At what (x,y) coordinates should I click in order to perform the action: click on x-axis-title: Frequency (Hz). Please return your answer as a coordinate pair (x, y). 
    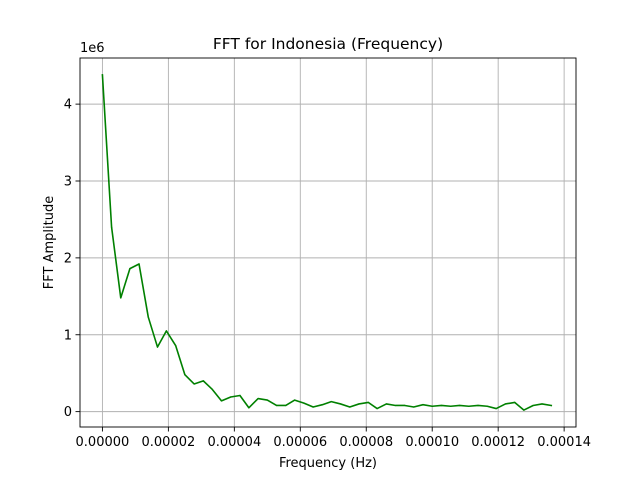
    Looking at the image, I should click on (328, 463).